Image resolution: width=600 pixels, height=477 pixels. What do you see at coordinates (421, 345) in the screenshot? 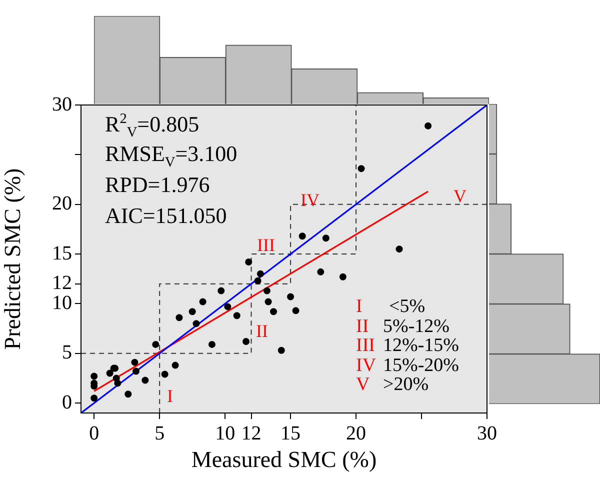
I see `annotation: 12%-15%` at bounding box center [421, 345].